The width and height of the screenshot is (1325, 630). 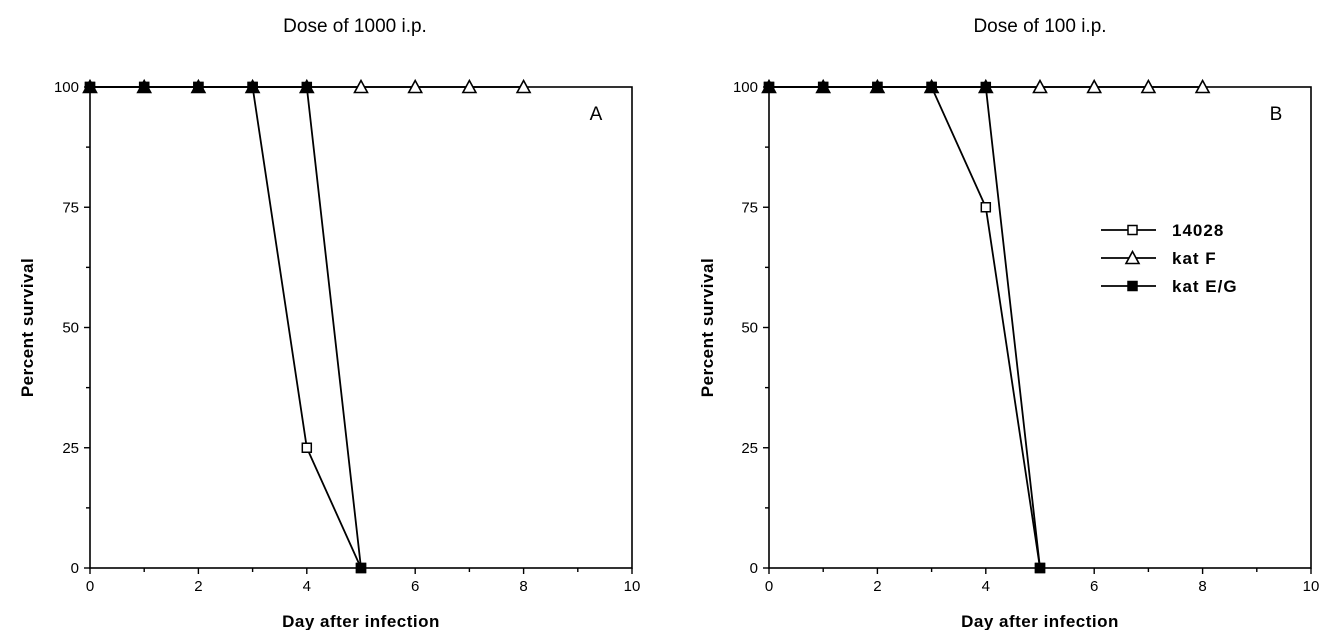 What do you see at coordinates (1169, 258) in the screenshot?
I see `legend: 14028 kat F kat E/G` at bounding box center [1169, 258].